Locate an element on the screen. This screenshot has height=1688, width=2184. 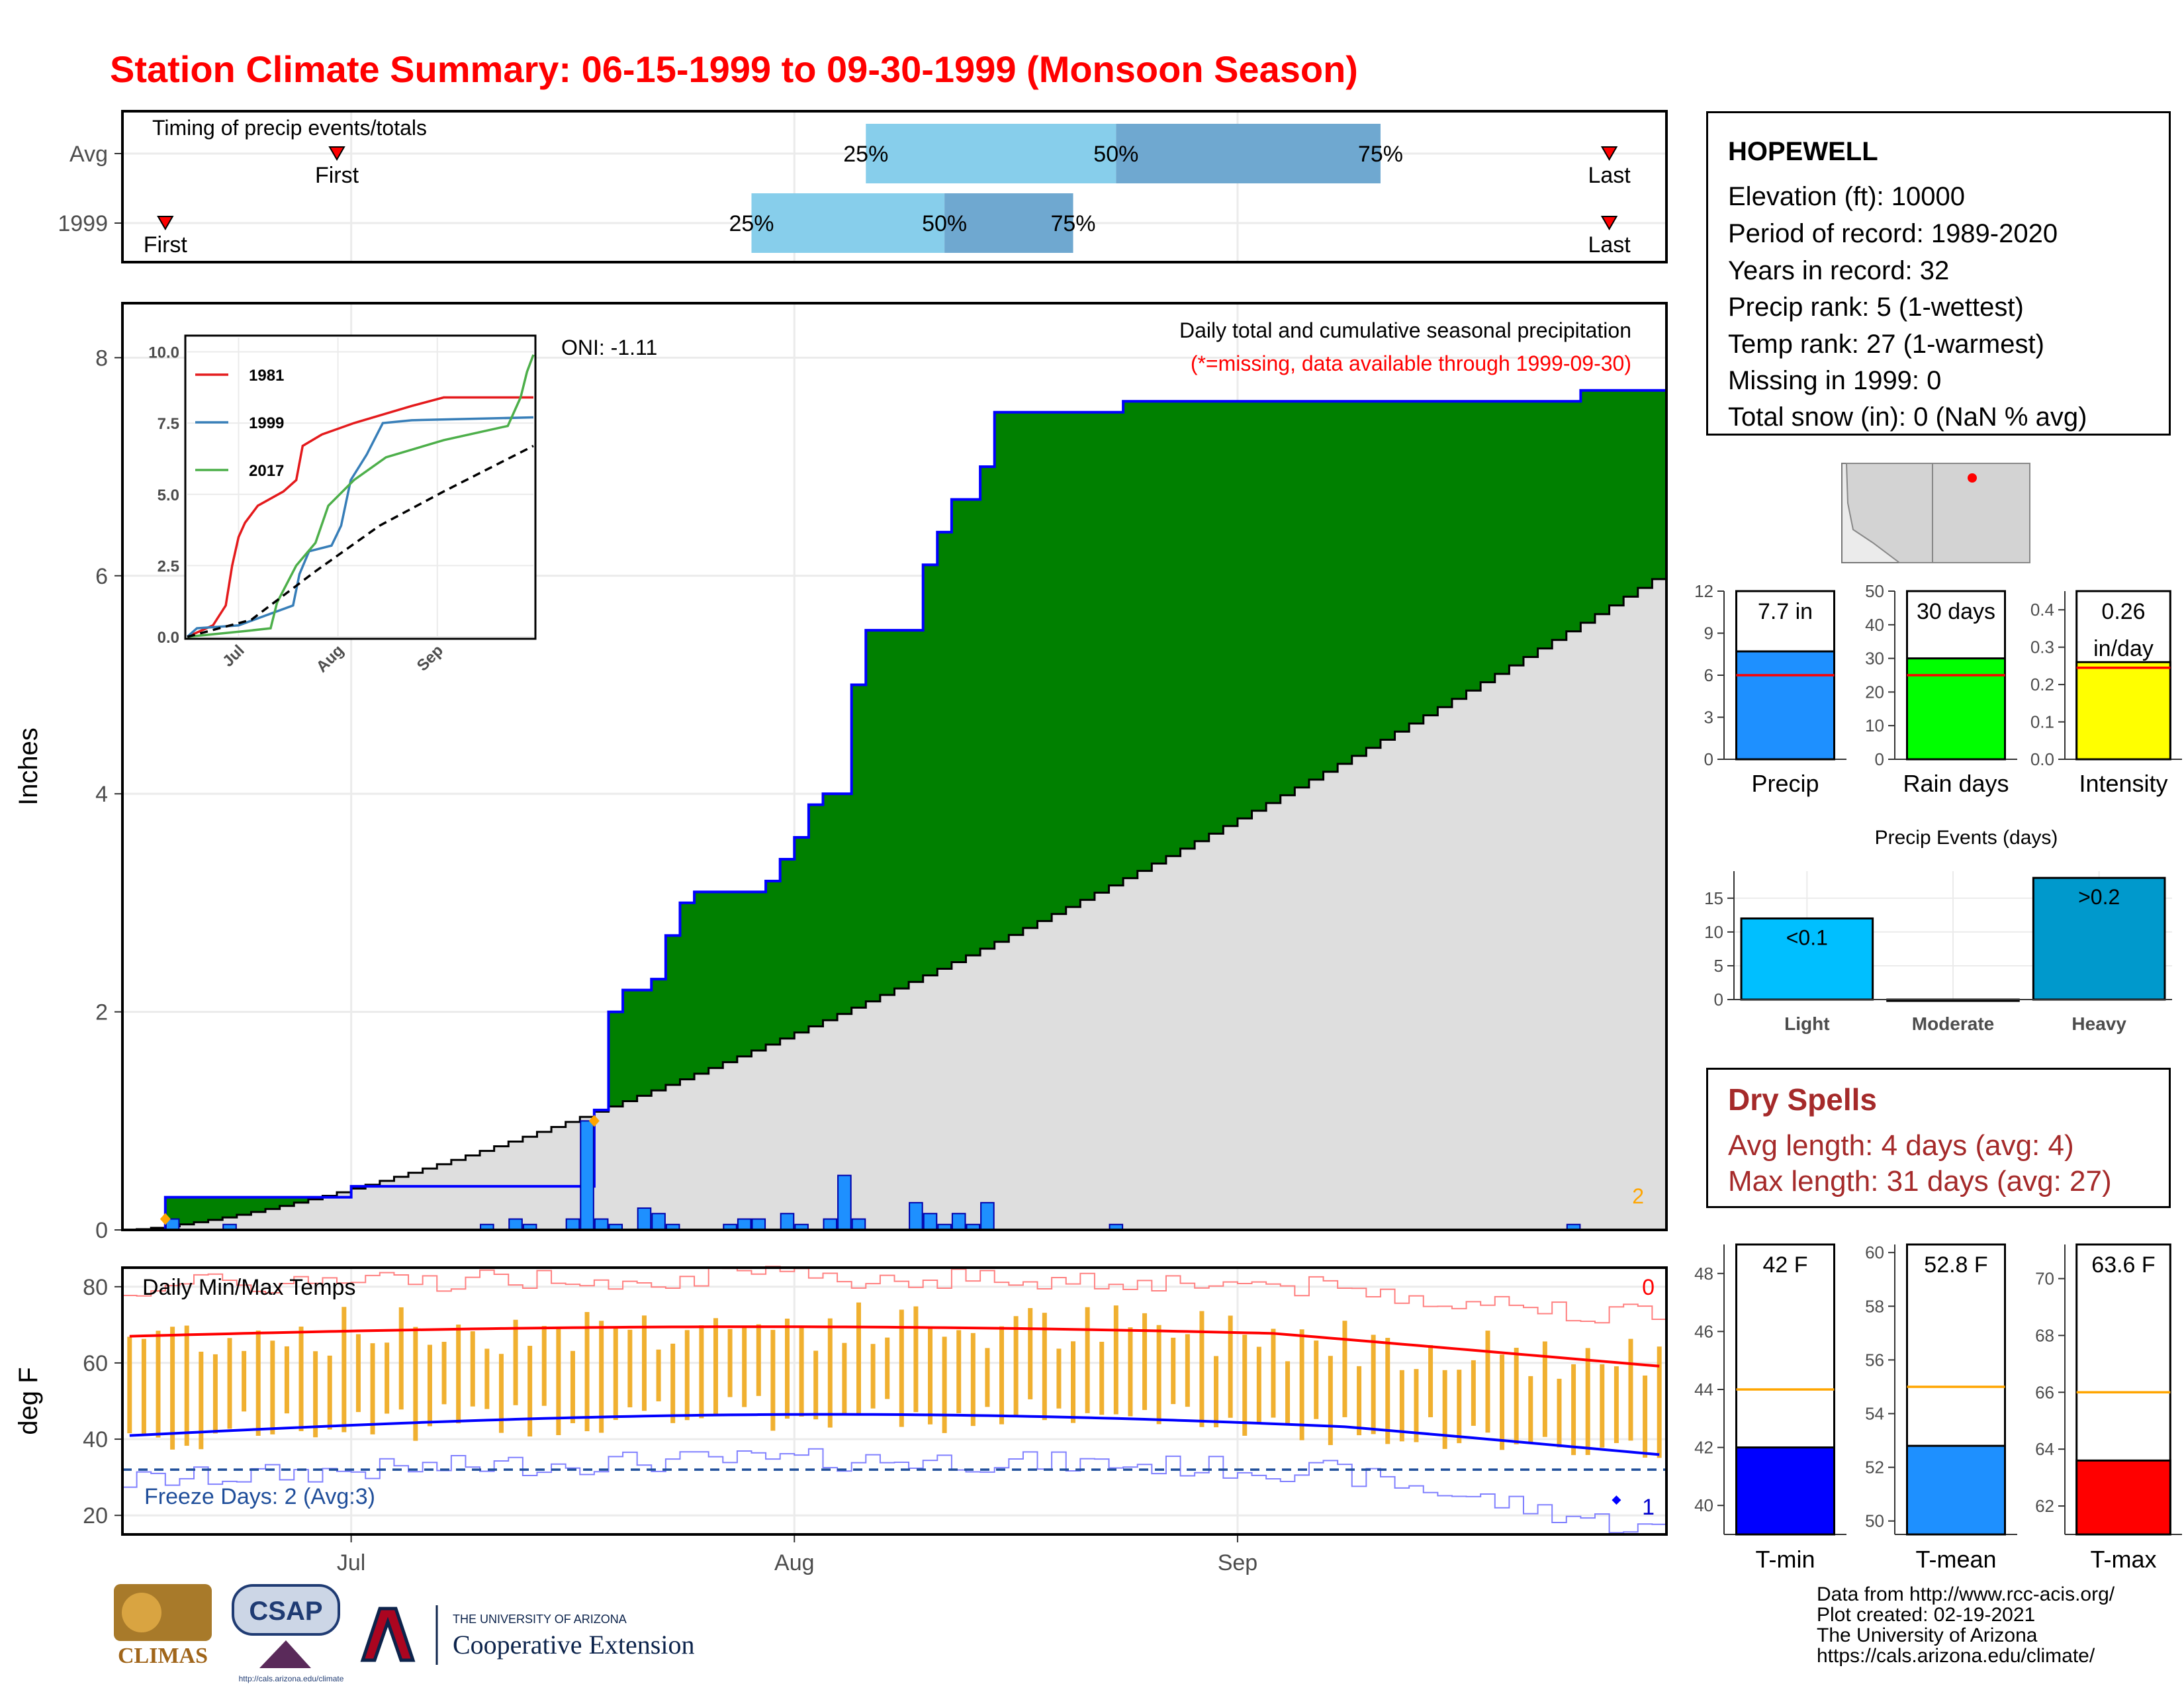
station-info-line: Temp rank: 27 (1-warmest) is located at coordinates (1886, 344).